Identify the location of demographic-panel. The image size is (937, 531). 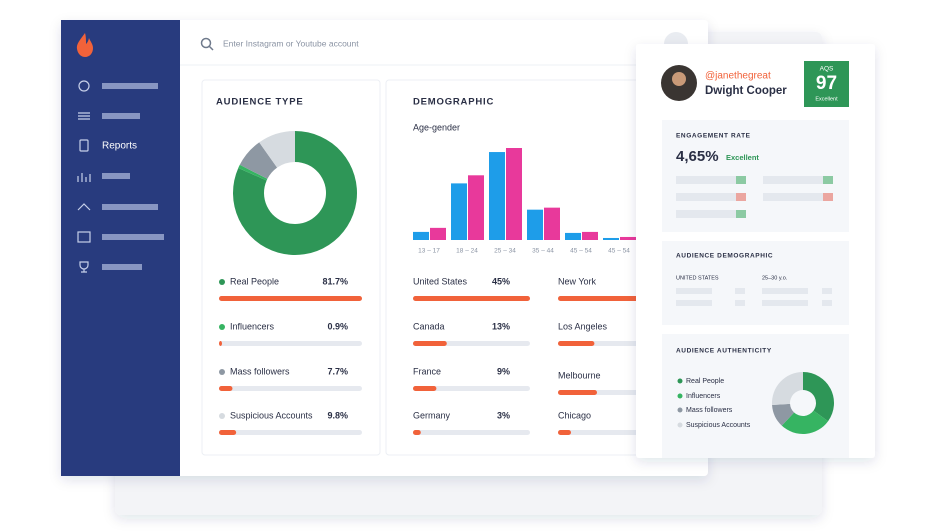
(755, 283).